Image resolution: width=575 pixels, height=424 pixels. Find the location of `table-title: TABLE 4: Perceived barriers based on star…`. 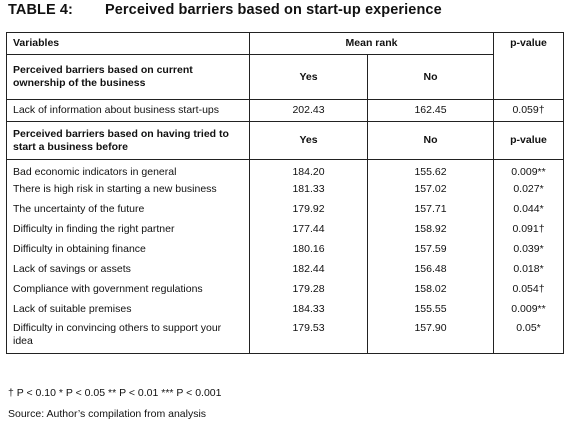

table-title: TABLE 4: Perceived barriers based on star… is located at coordinates (225, 10).